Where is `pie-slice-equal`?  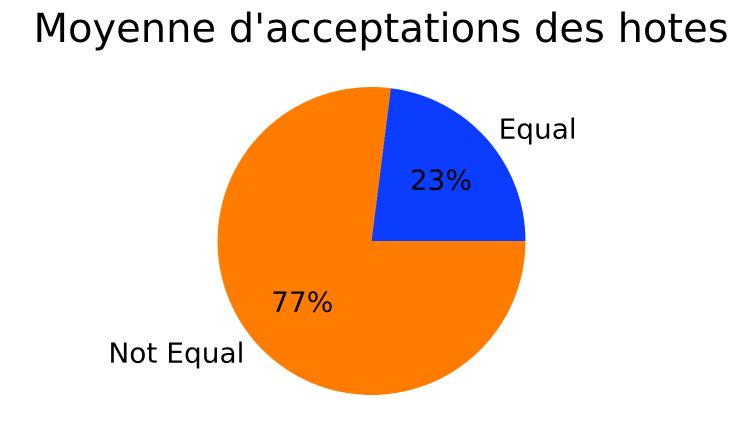 pie-slice-equal is located at coordinates (448, 165).